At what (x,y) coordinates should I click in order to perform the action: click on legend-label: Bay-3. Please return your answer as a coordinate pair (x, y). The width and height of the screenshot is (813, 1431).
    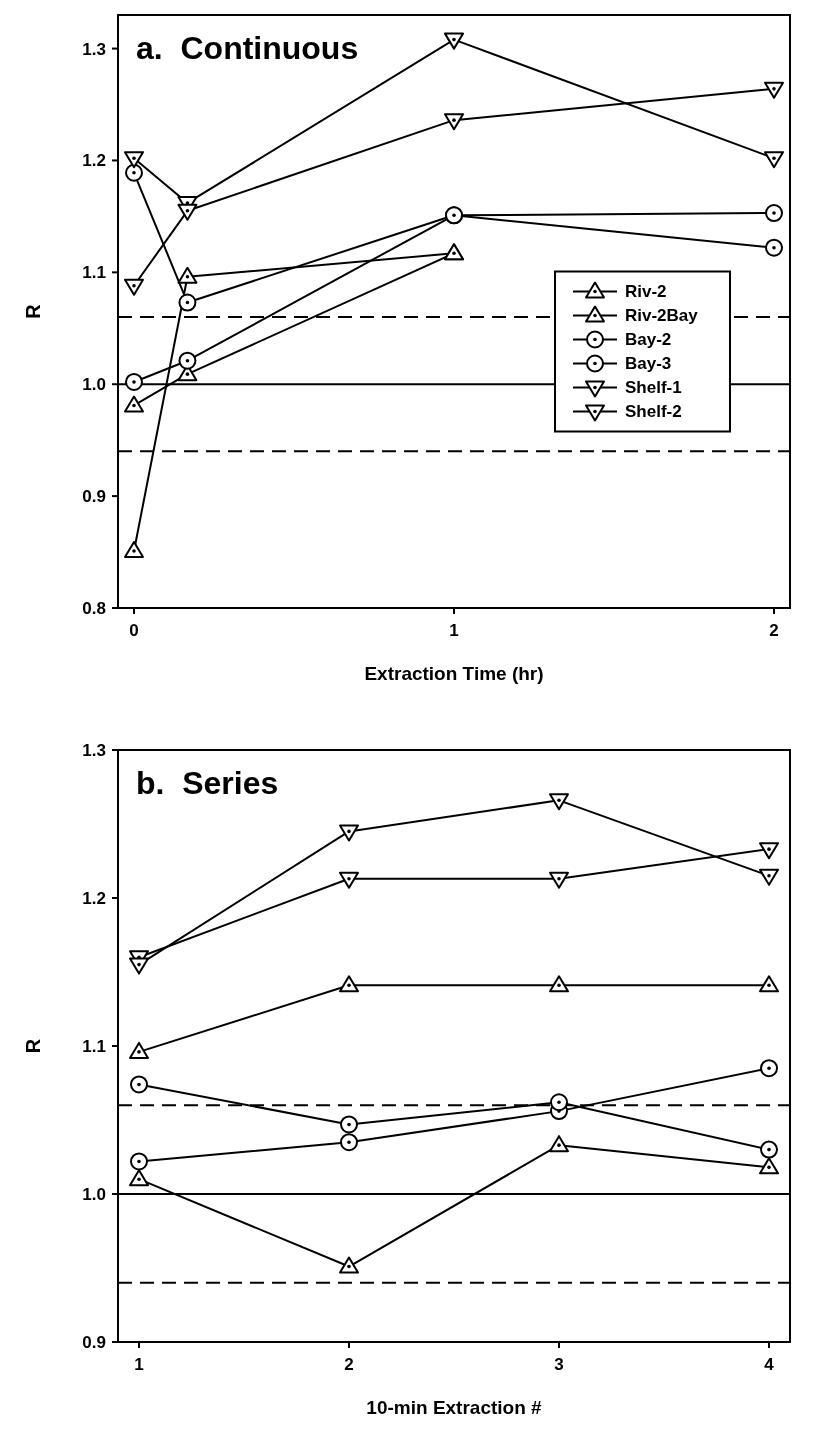
    Looking at the image, I should click on (648, 364).